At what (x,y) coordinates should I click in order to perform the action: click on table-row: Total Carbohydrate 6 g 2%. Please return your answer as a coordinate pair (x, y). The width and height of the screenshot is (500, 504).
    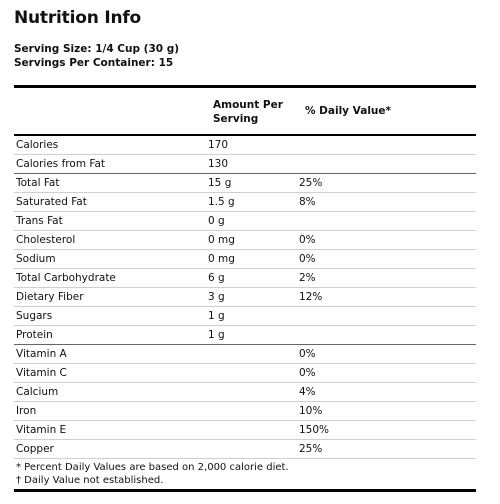
    Looking at the image, I should click on (245, 278).